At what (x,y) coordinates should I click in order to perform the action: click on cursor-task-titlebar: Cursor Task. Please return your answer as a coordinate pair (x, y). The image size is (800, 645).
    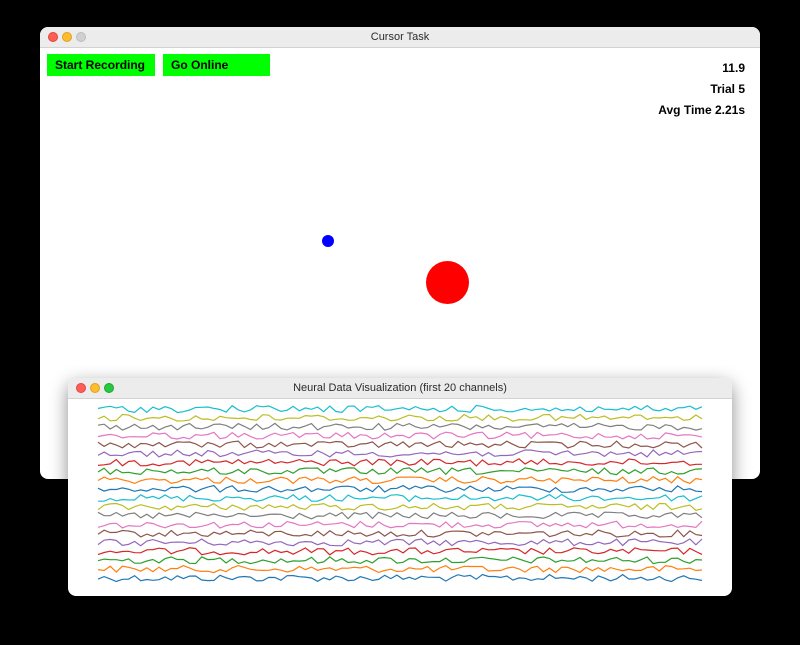
    Looking at the image, I should click on (400, 37).